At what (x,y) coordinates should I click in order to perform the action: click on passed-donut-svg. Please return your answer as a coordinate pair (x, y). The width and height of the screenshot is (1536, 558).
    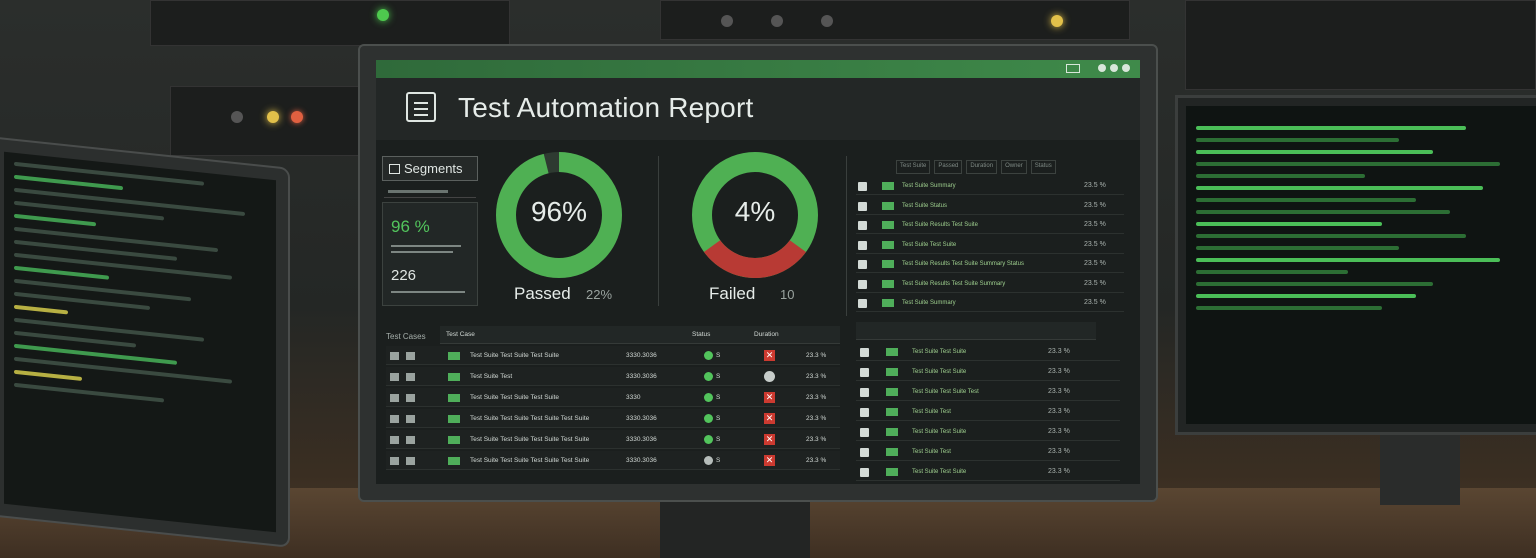
    Looking at the image, I should click on (559, 215).